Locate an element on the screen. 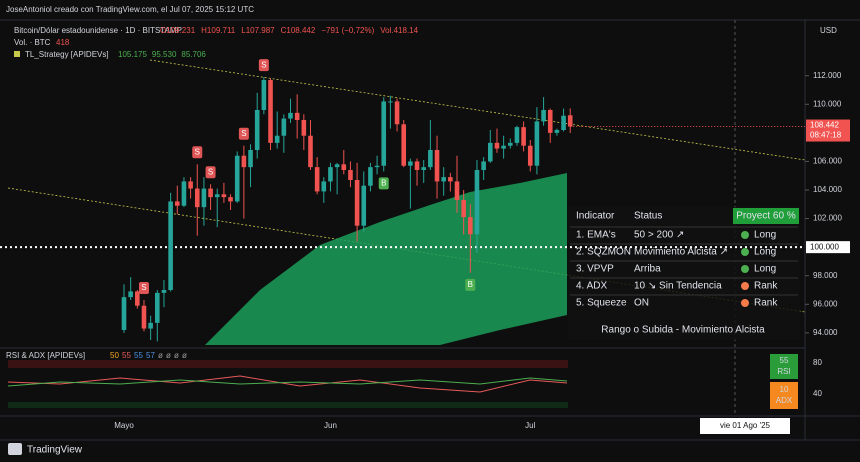 The height and width of the screenshot is (462, 860). adx-box is located at coordinates (784, 395).